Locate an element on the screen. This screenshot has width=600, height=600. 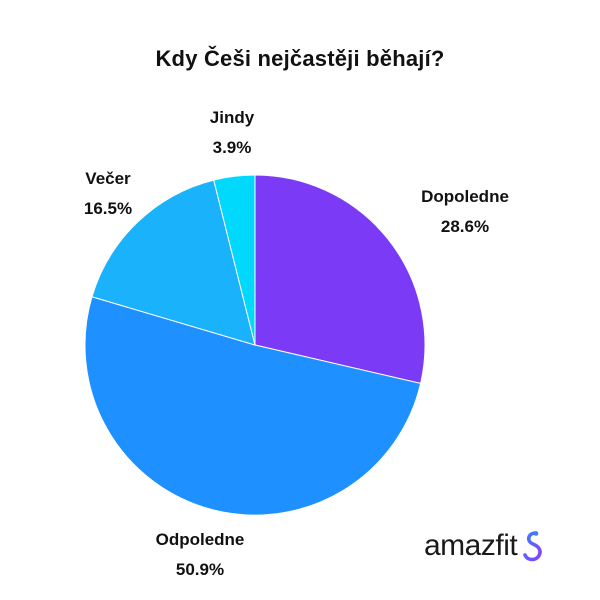
pie-slice-večer is located at coordinates (173, 262).